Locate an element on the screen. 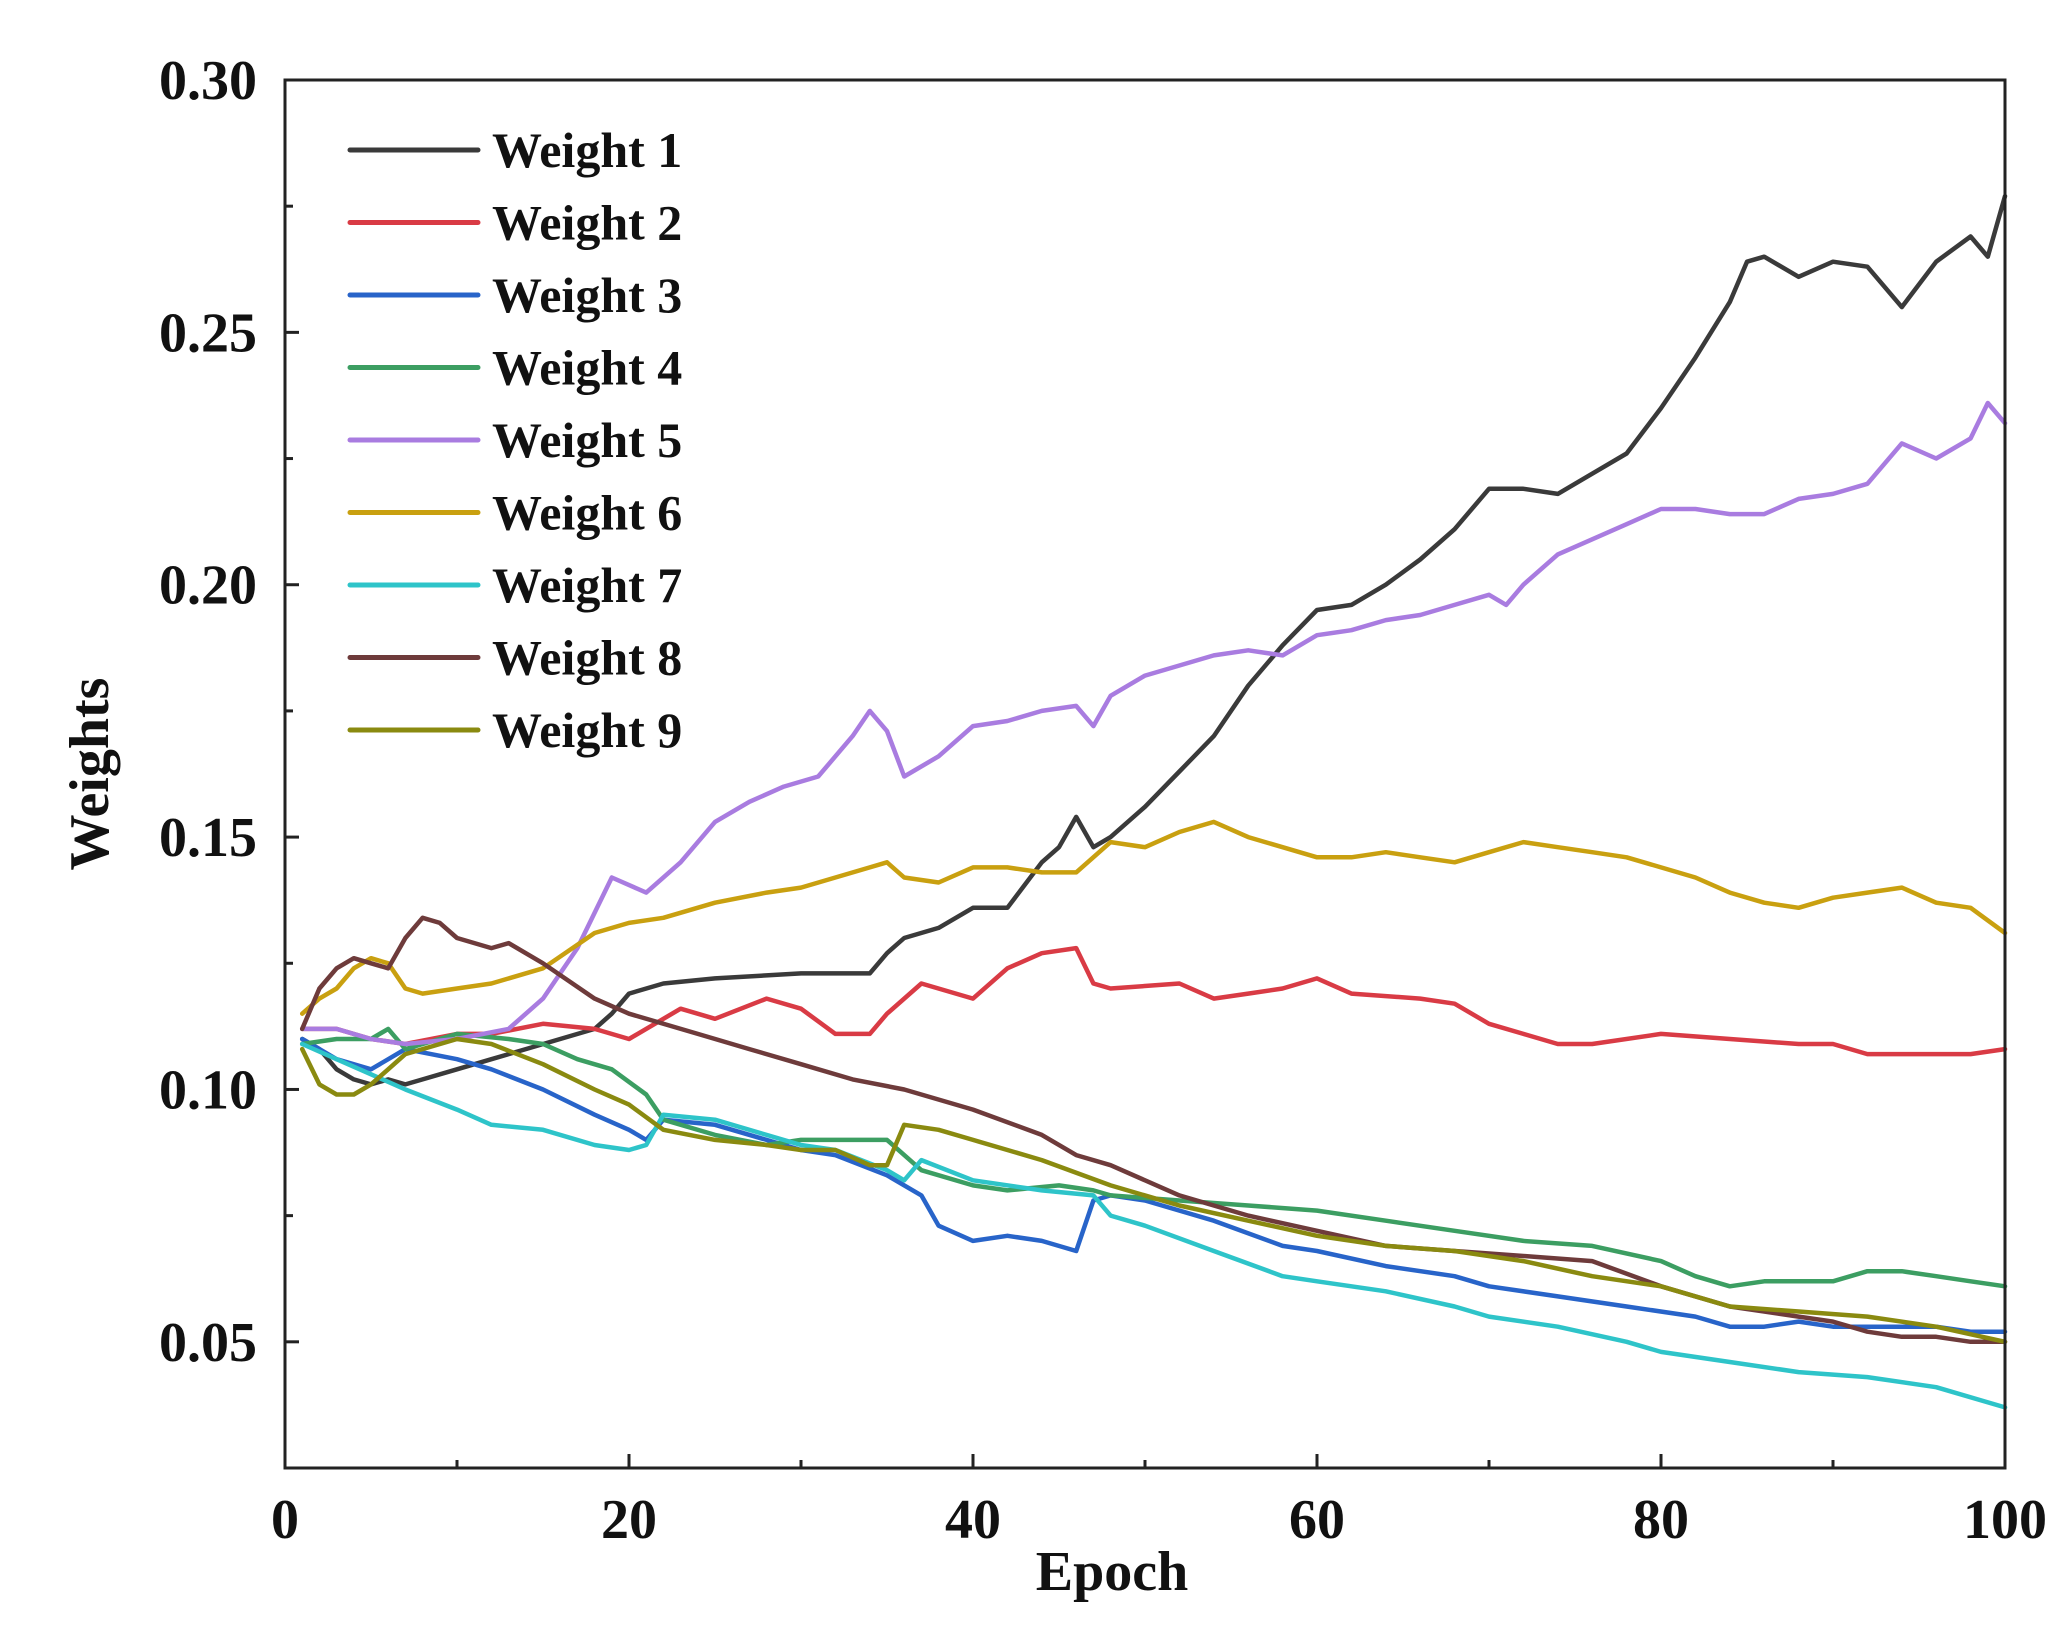 The image size is (2068, 1638). legend-label-weight-2: Weight 2 is located at coordinates (587, 223).